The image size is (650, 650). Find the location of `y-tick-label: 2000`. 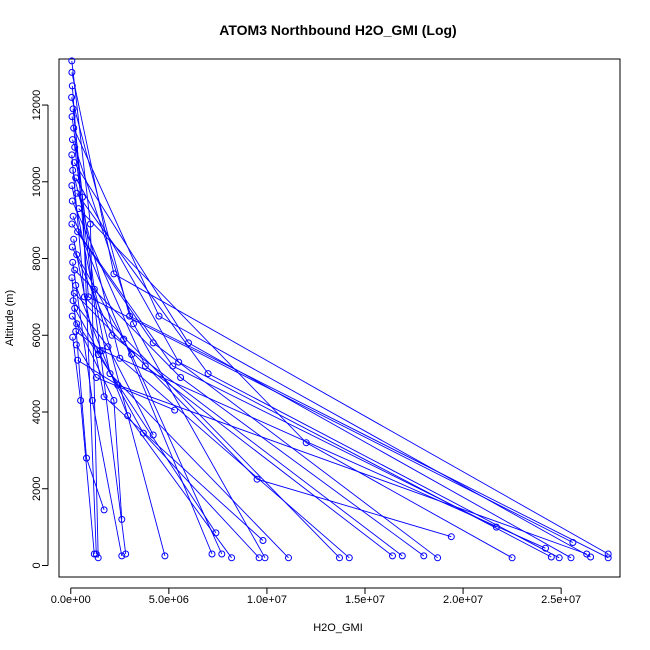

y-tick-label: 2000 is located at coordinates (37, 489).